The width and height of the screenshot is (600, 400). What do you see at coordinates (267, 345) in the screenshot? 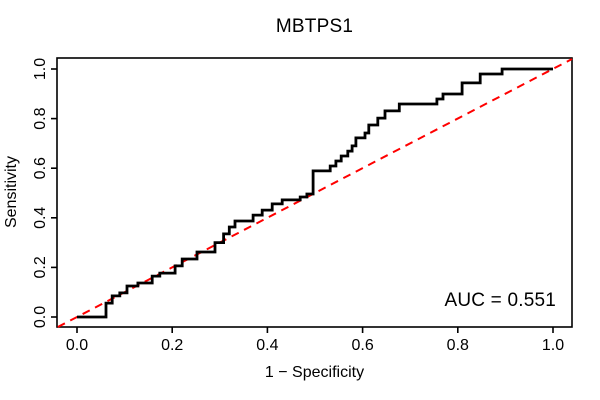
I see `x-tick-label: 0.4` at bounding box center [267, 345].